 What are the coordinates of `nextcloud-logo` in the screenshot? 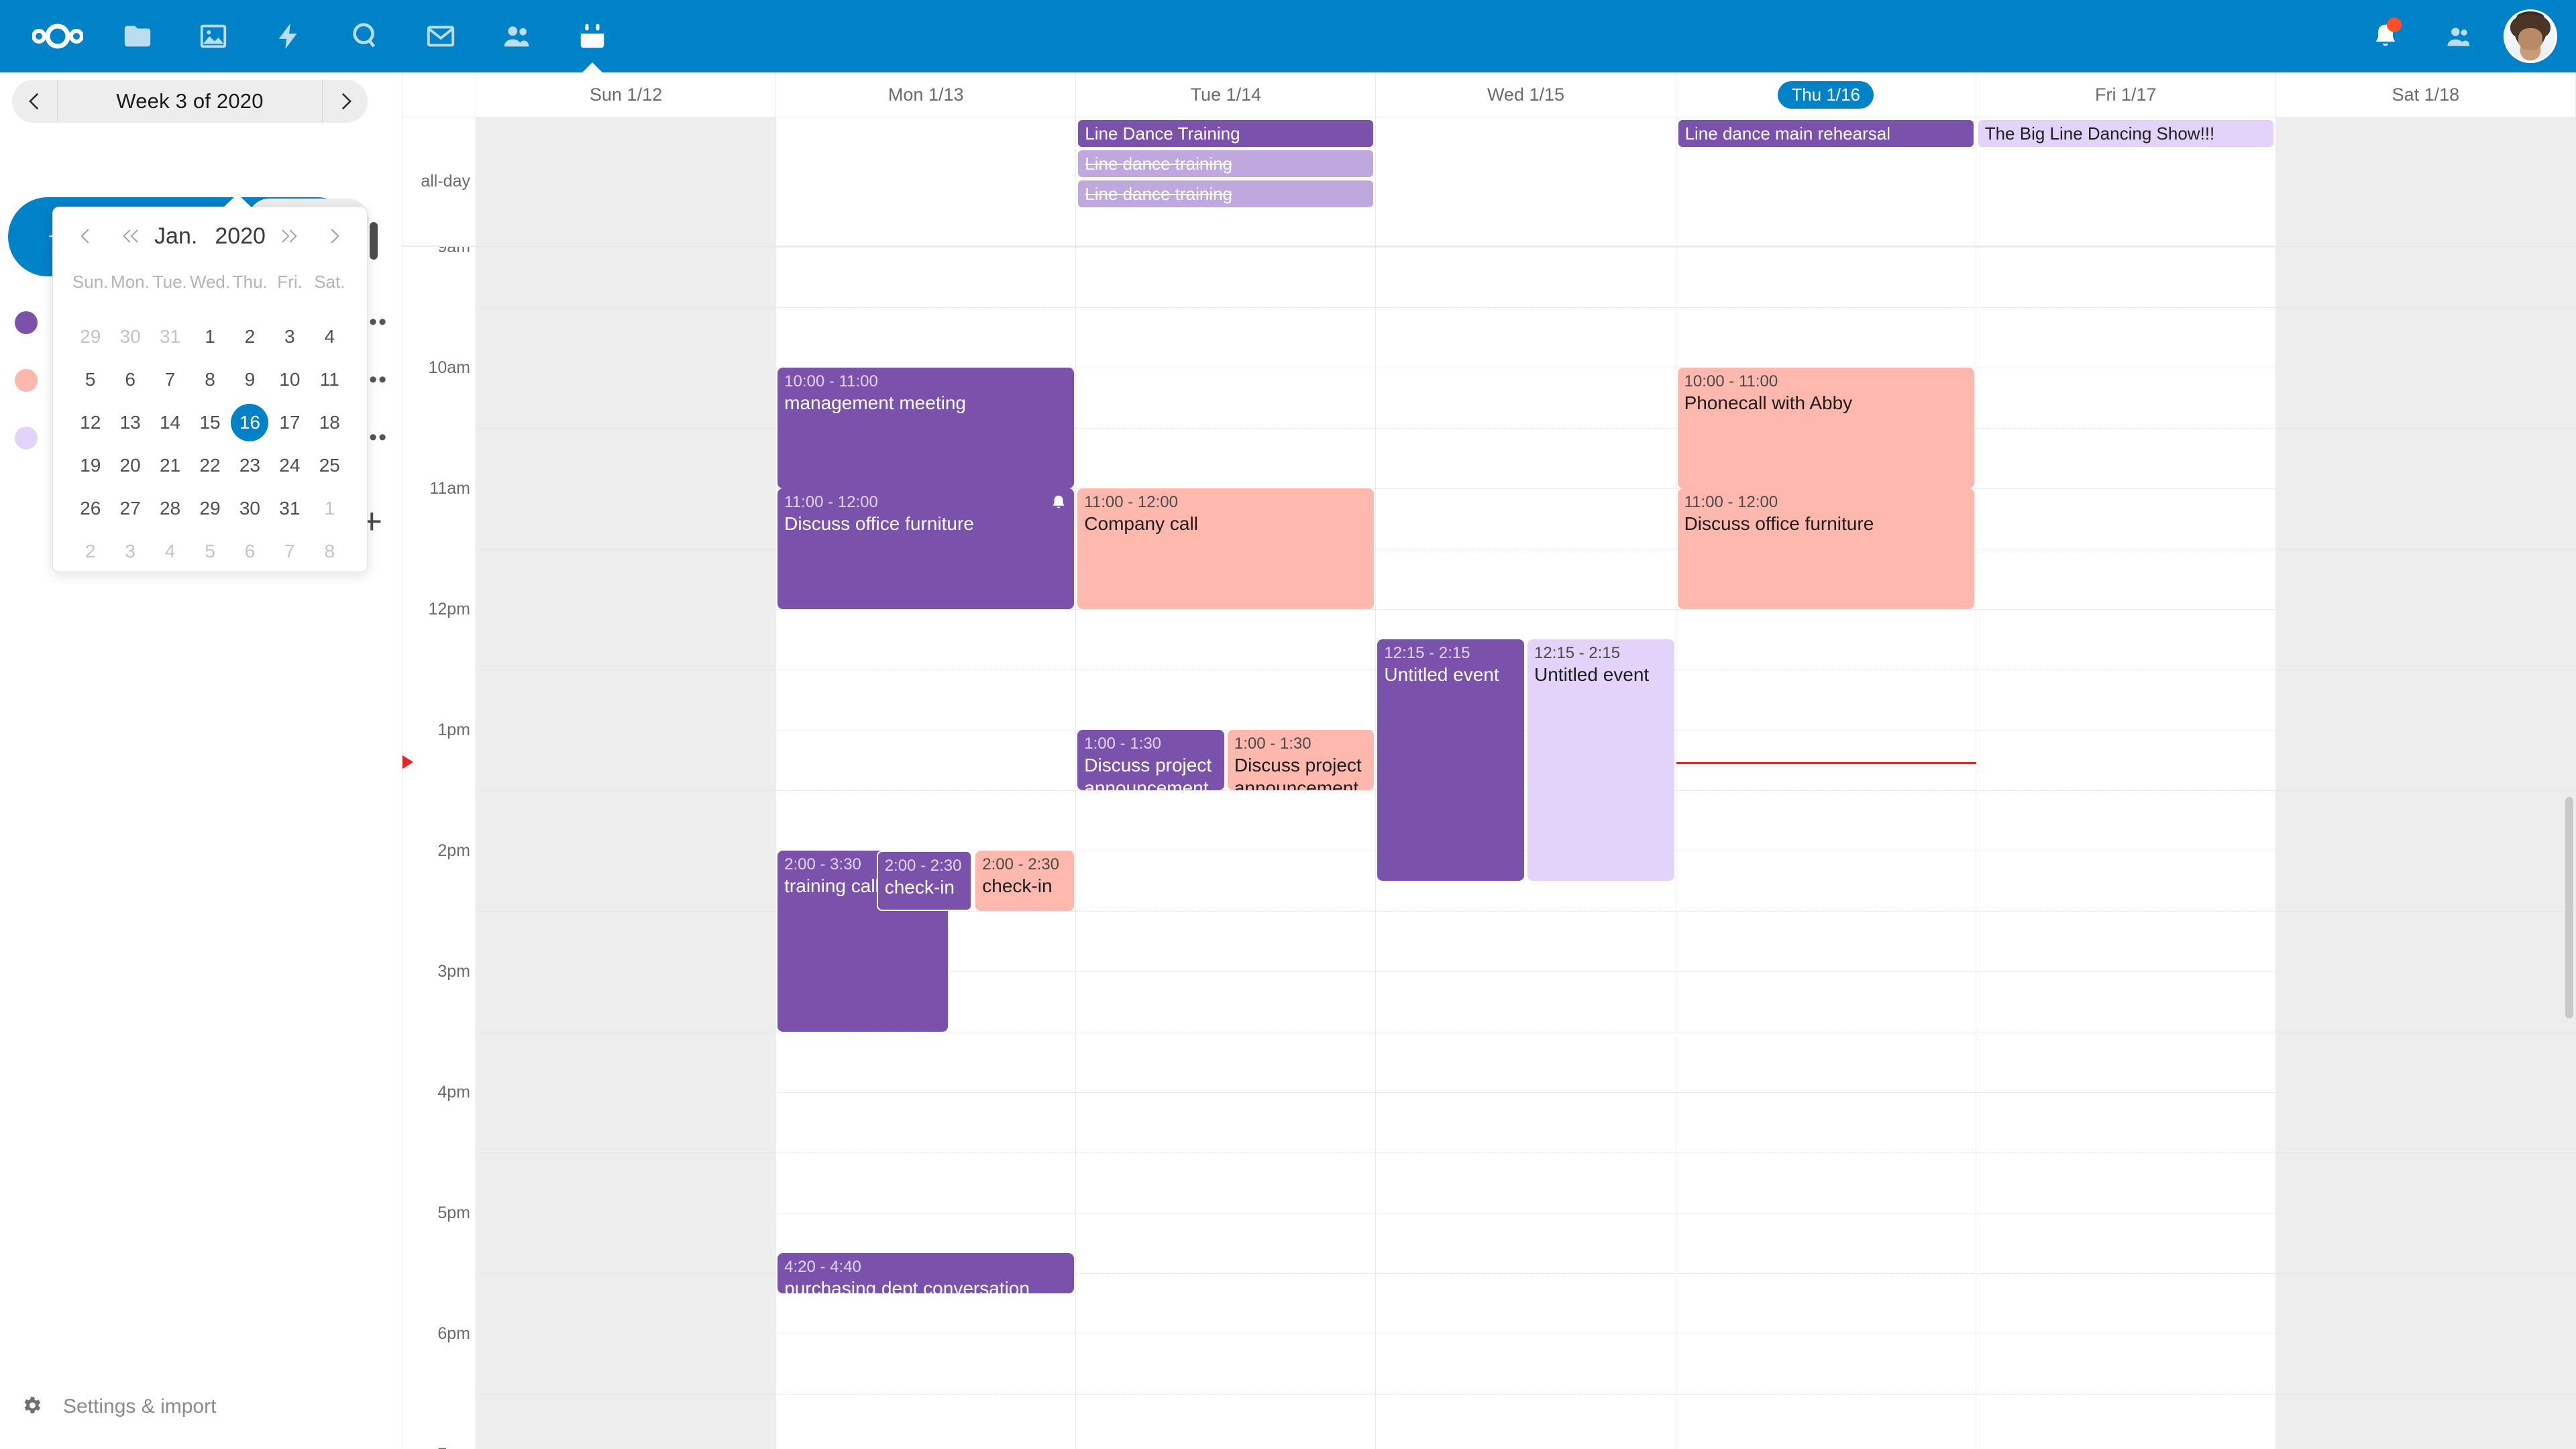 It's located at (57, 36).